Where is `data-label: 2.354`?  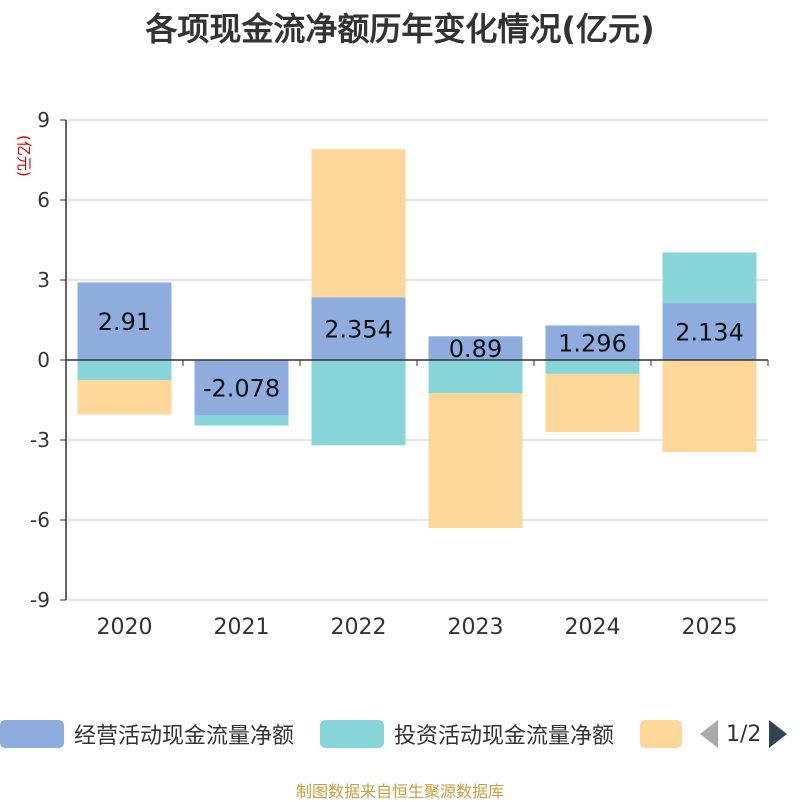
data-label: 2.354 is located at coordinates (358, 330).